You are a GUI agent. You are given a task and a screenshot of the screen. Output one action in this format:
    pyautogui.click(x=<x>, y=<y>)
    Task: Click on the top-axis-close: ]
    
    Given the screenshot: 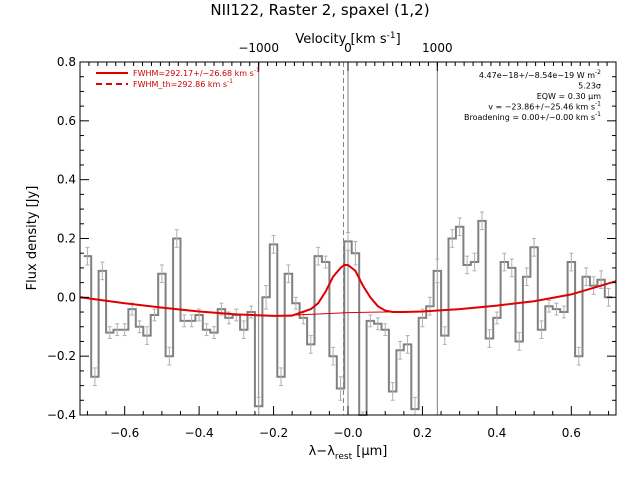 What is the action you would take?
    pyautogui.click(x=398, y=39)
    